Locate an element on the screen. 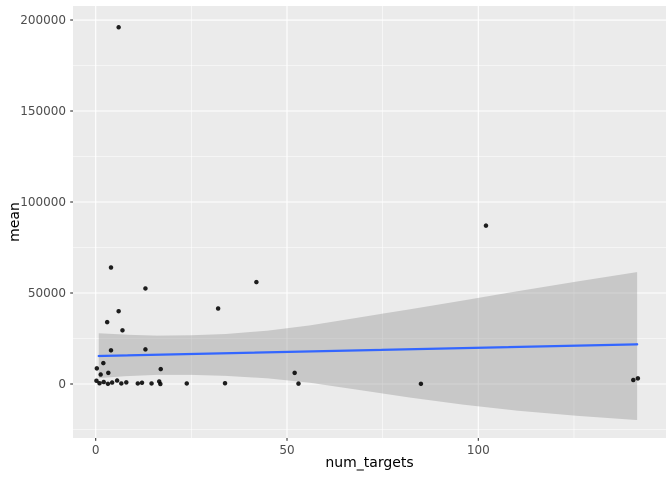 The height and width of the screenshot is (480, 672). y-tick-label: 200000 is located at coordinates (43, 20).